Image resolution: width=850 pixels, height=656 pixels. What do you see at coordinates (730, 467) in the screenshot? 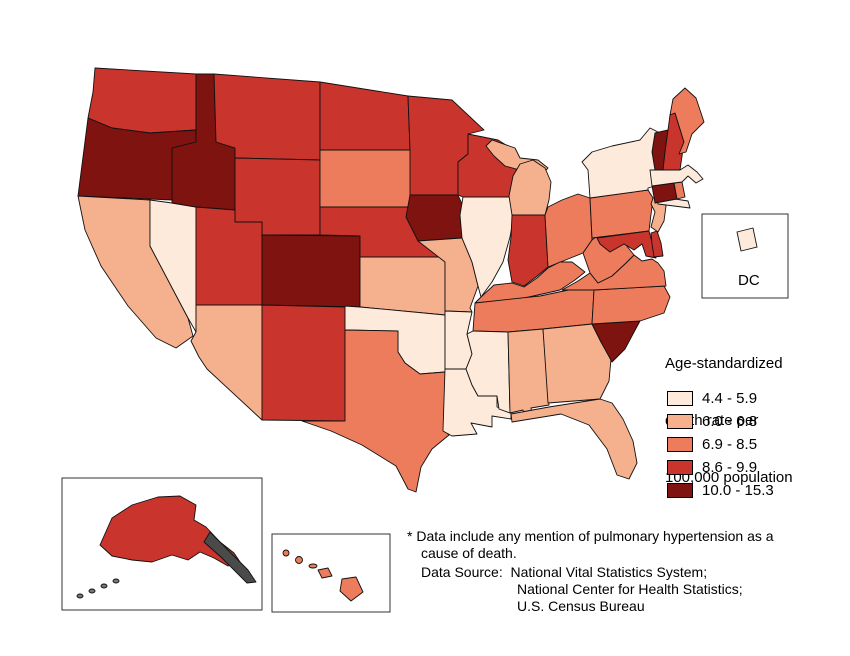
I see `legend-label-4: 8.6 - 9.9` at bounding box center [730, 467].